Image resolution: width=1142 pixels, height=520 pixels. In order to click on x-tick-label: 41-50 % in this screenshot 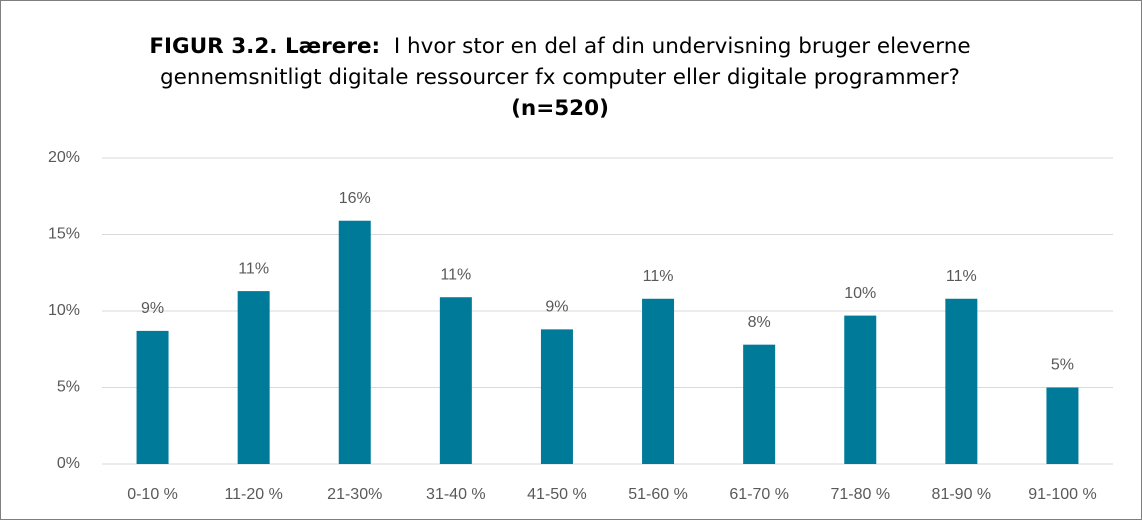, I will do `click(557, 494)`.